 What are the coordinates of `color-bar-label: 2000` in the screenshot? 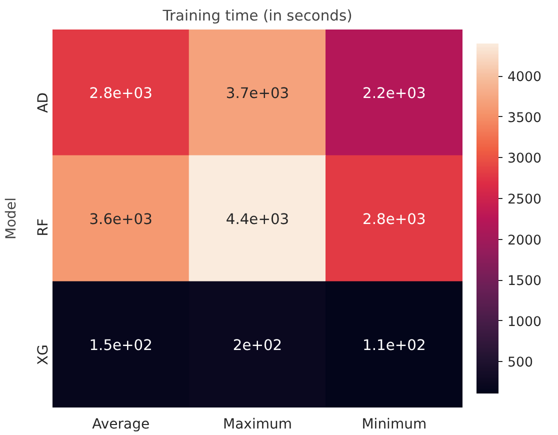 It's located at (525, 240).